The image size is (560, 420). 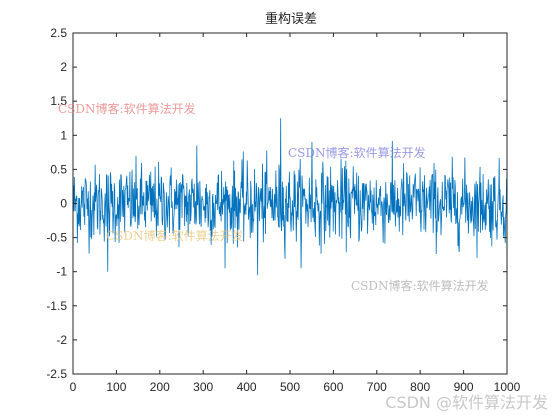 I want to click on chart-title: 重构误差, so click(x=291, y=19).